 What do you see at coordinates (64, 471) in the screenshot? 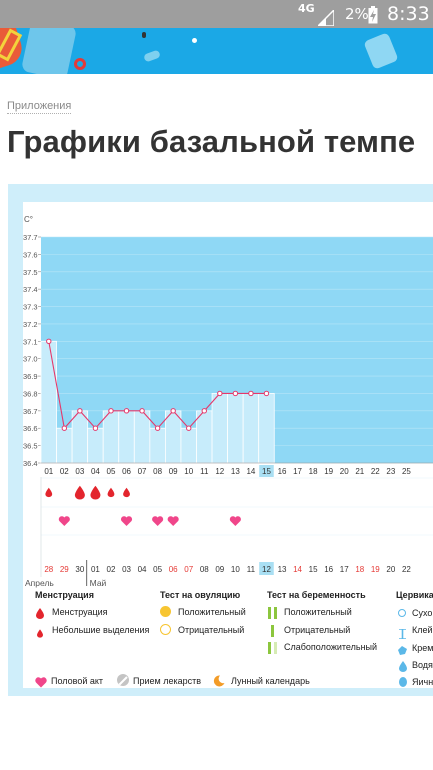
I see `cycle-day-label: 02` at bounding box center [64, 471].